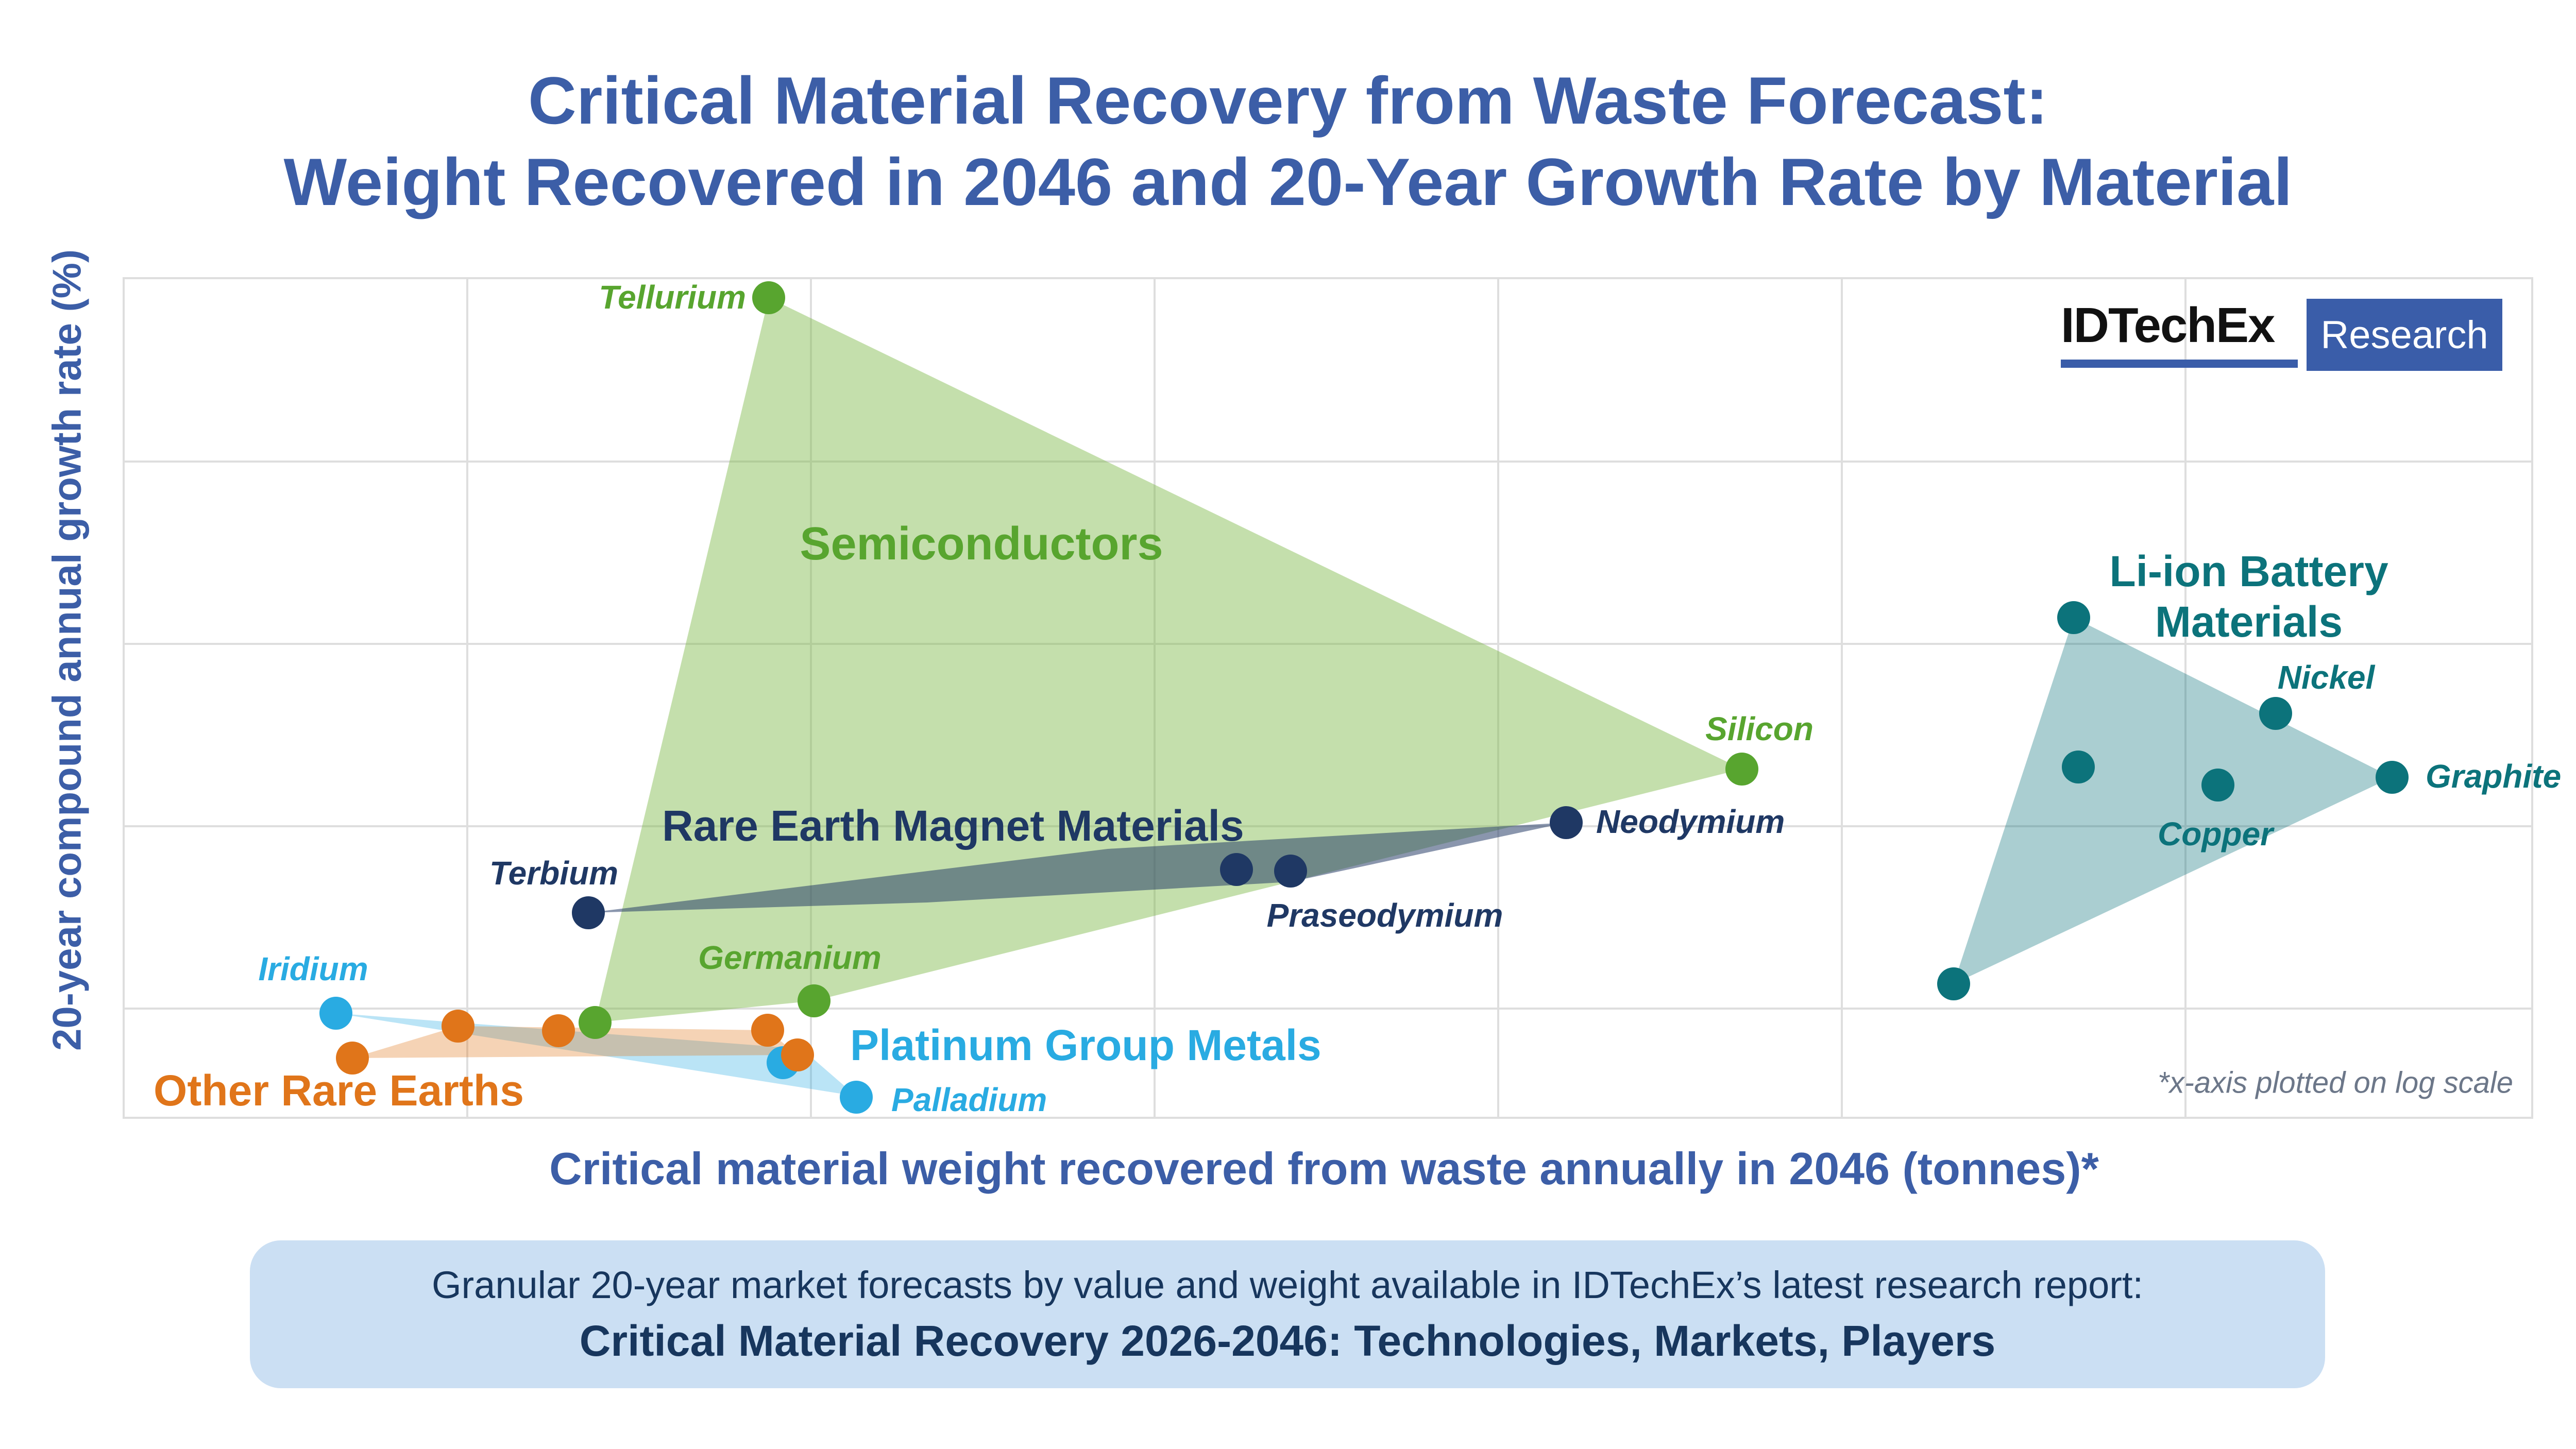 The height and width of the screenshot is (1449, 2576). I want to click on point-graphite, so click(2392, 777).